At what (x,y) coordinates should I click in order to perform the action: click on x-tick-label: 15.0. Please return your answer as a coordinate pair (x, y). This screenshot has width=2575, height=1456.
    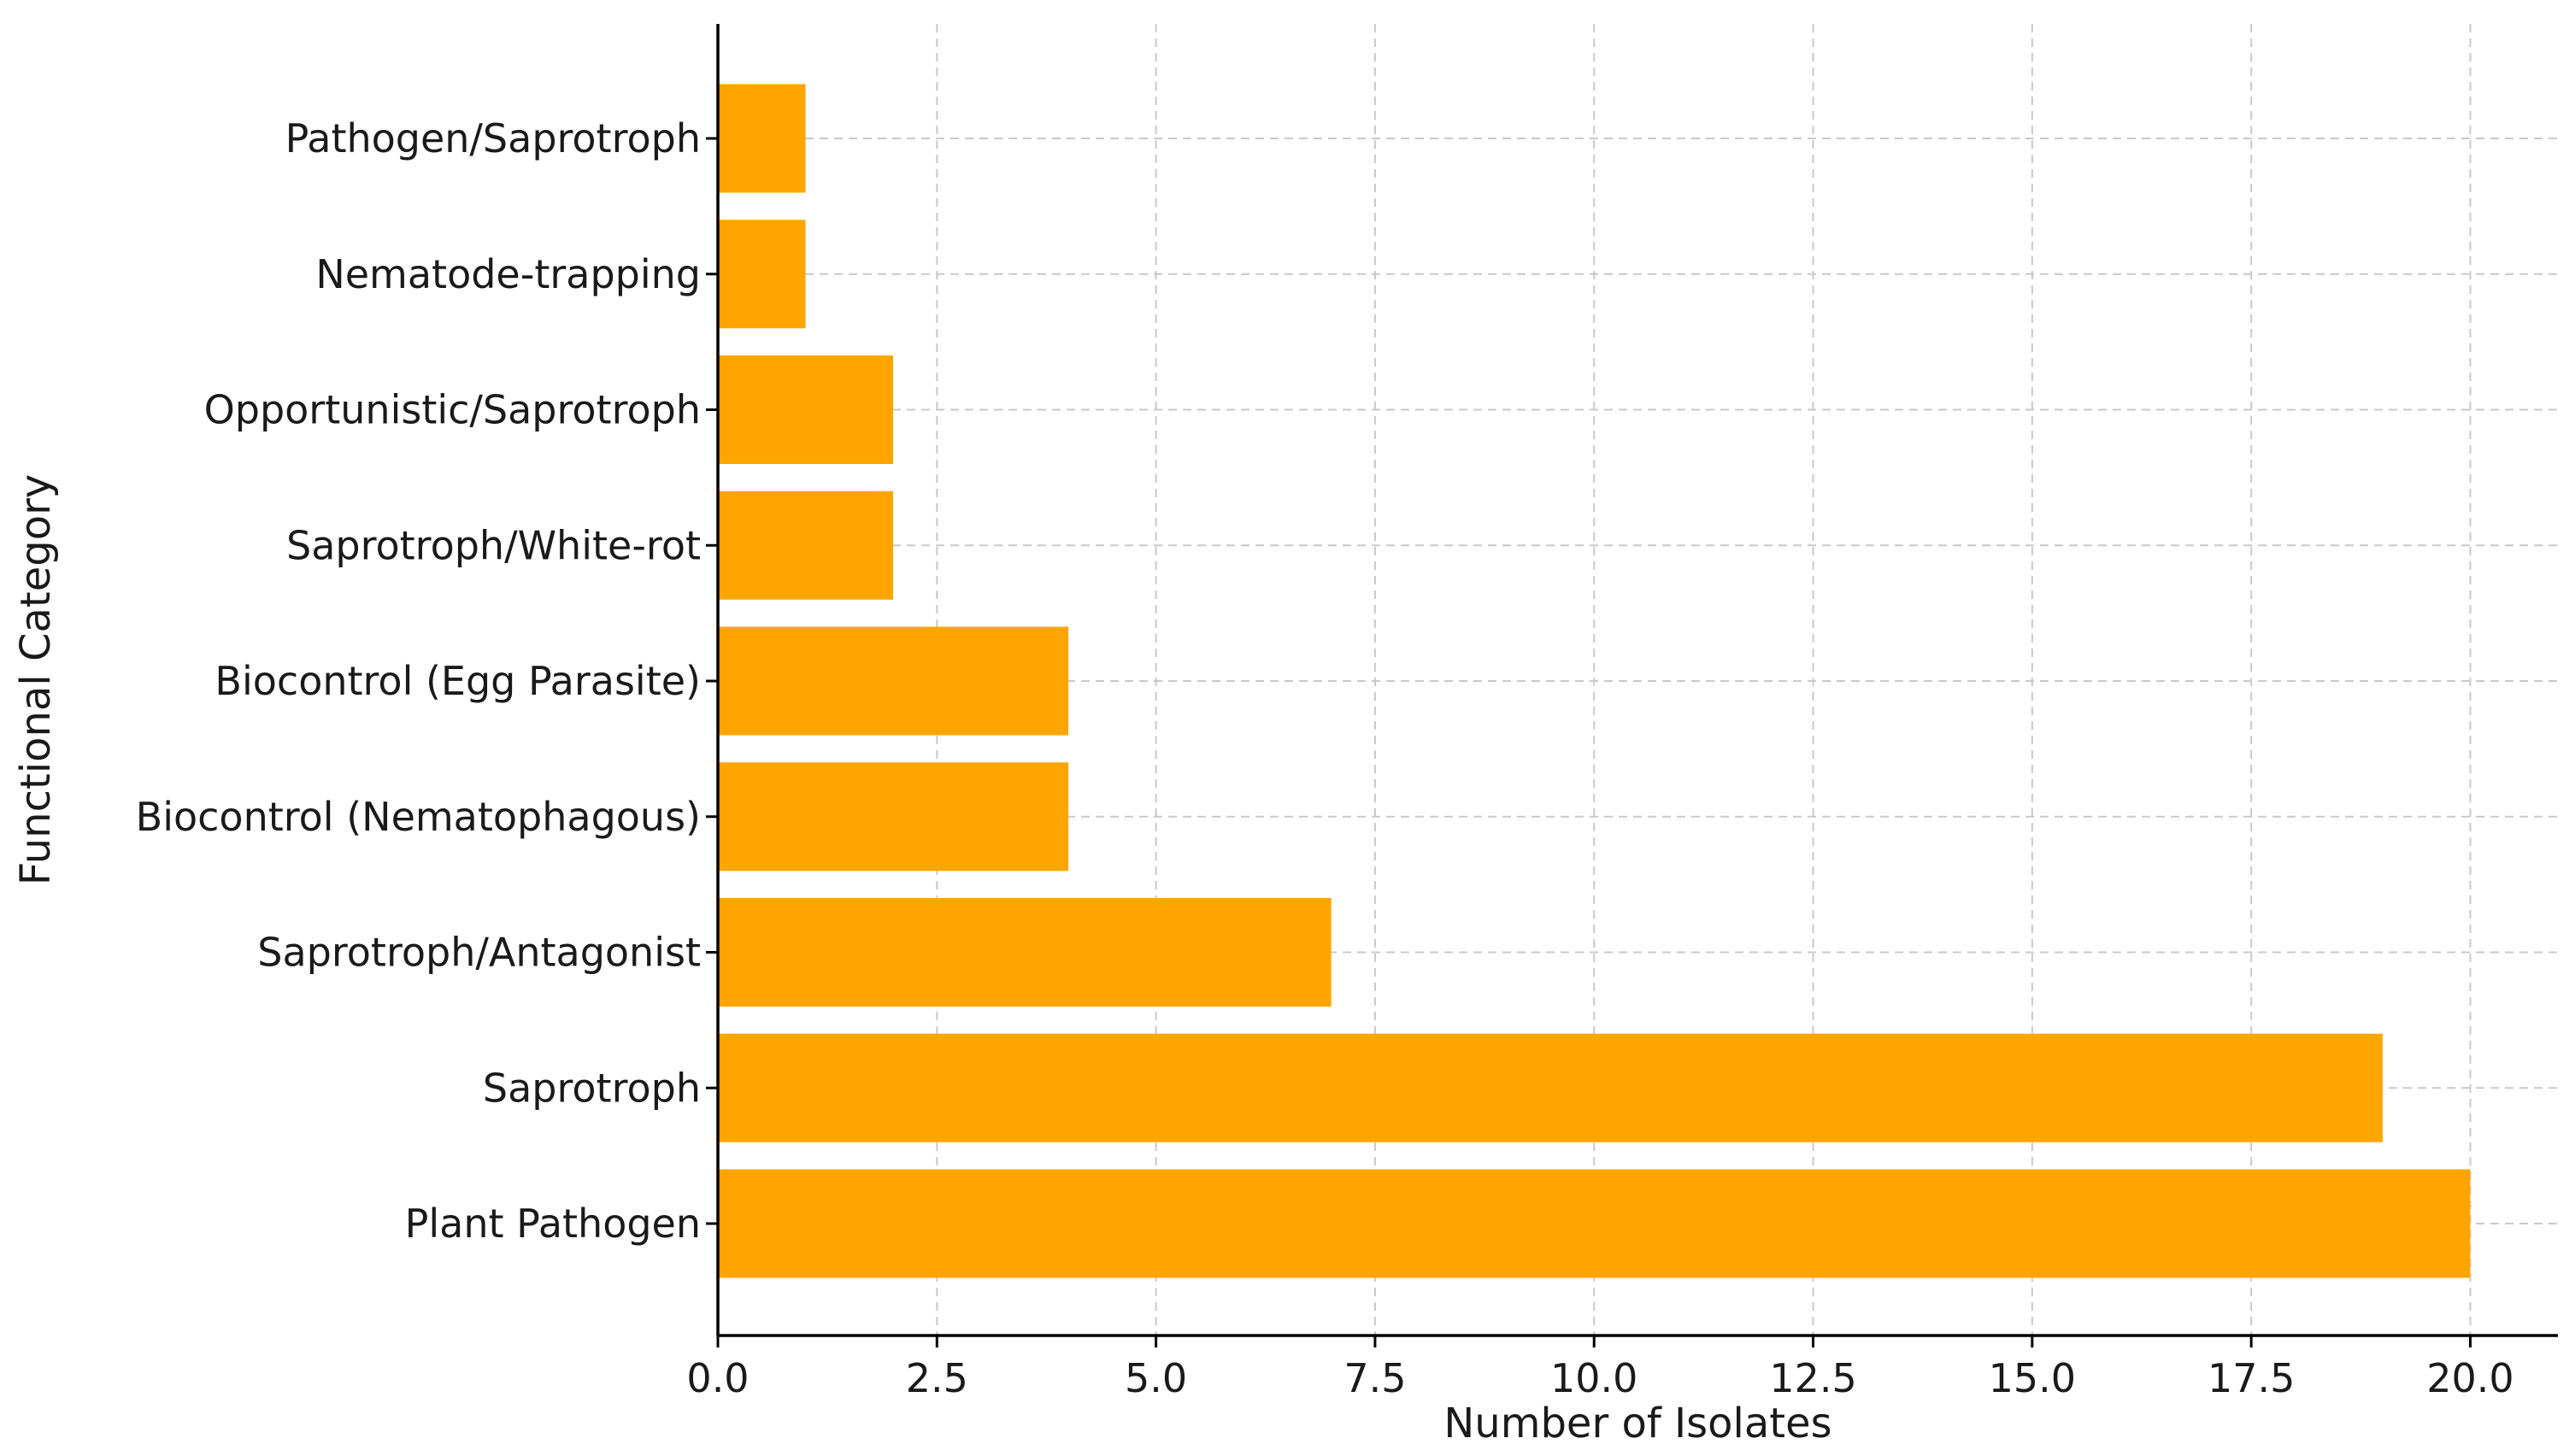
    Looking at the image, I should click on (2032, 1378).